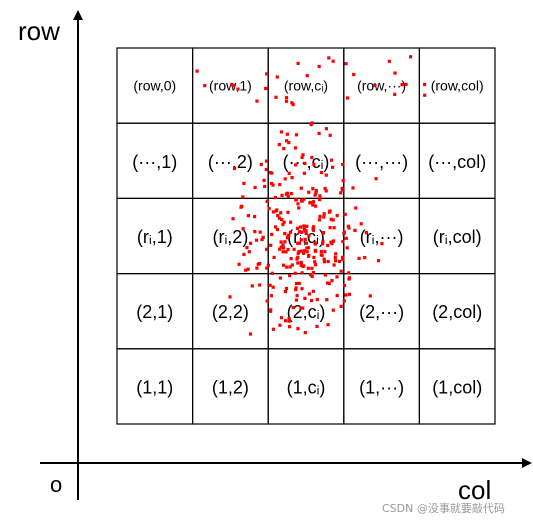 Image resolution: width=533 pixels, height=524 pixels. Describe the element at coordinates (56, 484) in the screenshot. I see `origin-label: o` at that location.